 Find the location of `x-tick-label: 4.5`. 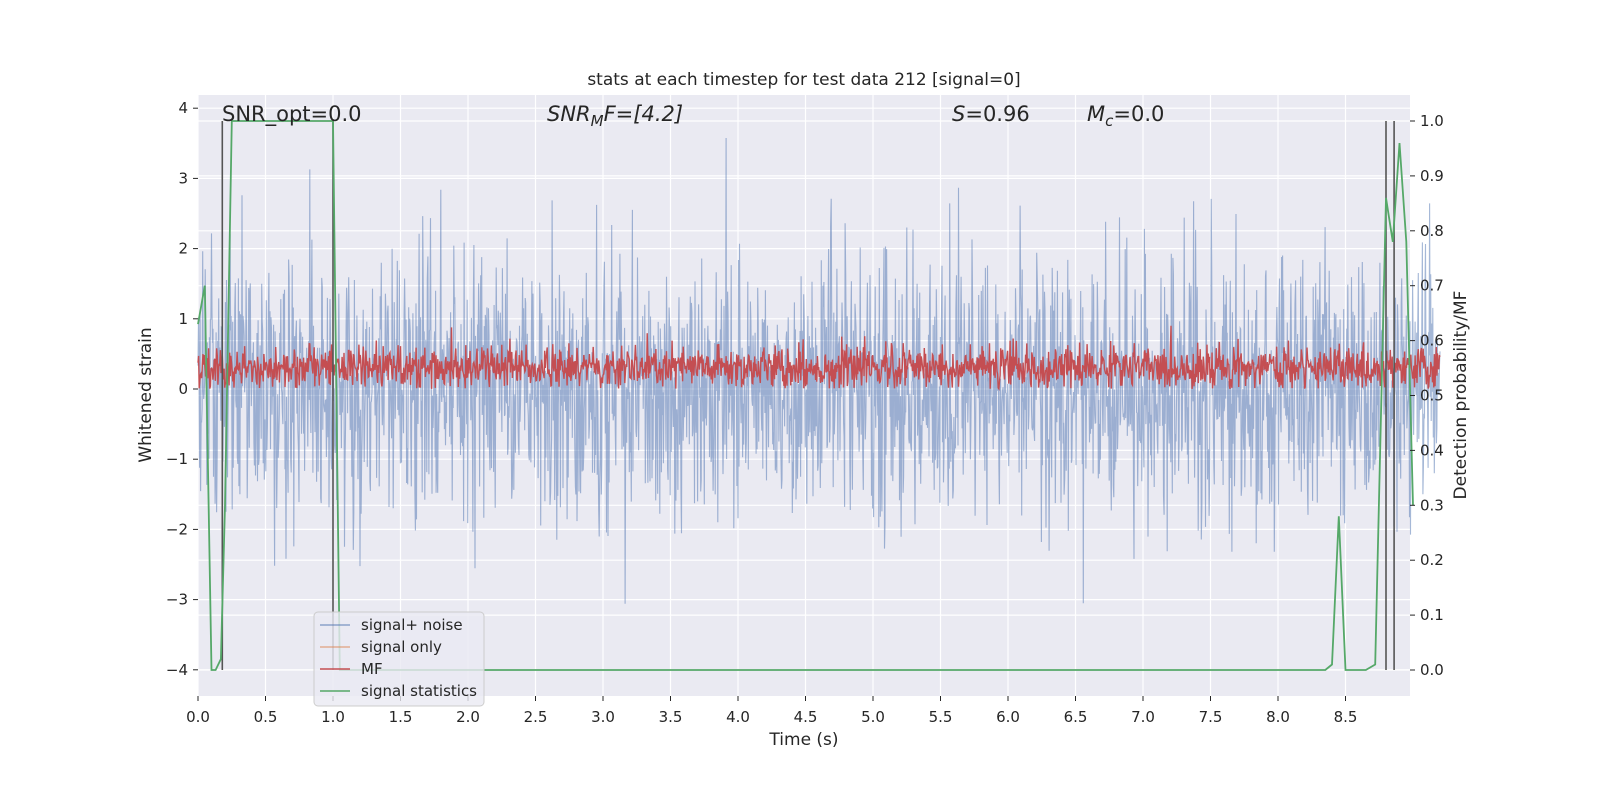

x-tick-label: 4.5 is located at coordinates (806, 717).